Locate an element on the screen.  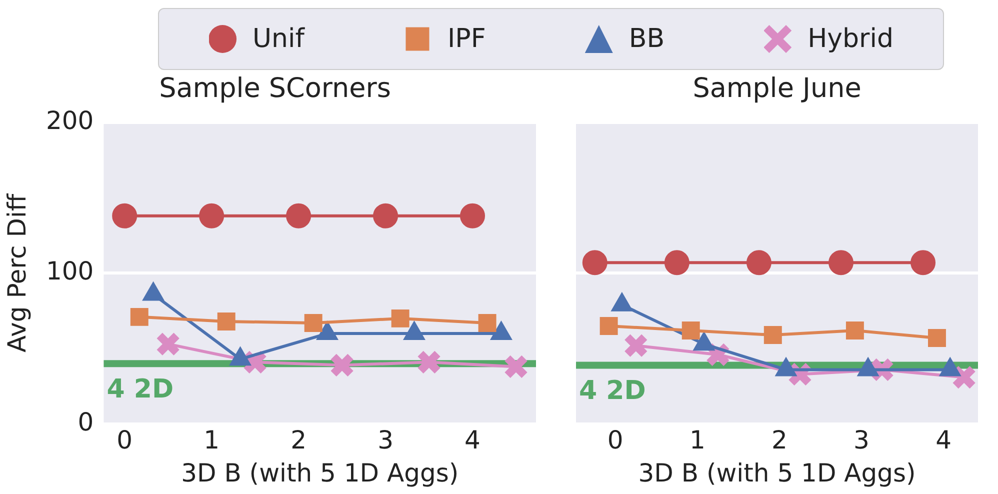
chart-title: Sample SCorners is located at coordinates (275, 88).